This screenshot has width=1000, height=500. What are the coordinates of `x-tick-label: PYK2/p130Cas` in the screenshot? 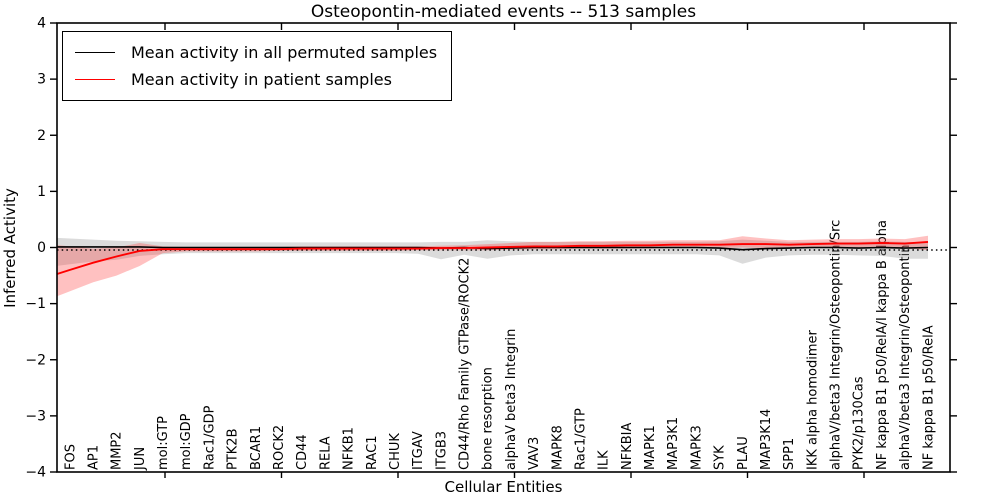 It's located at (859, 423).